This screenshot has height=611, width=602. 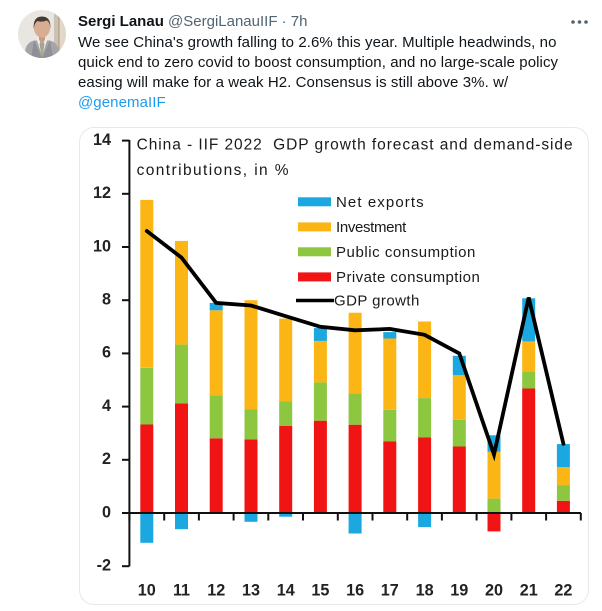 What do you see at coordinates (494, 591) in the screenshot?
I see `svg-text: 20` at bounding box center [494, 591].